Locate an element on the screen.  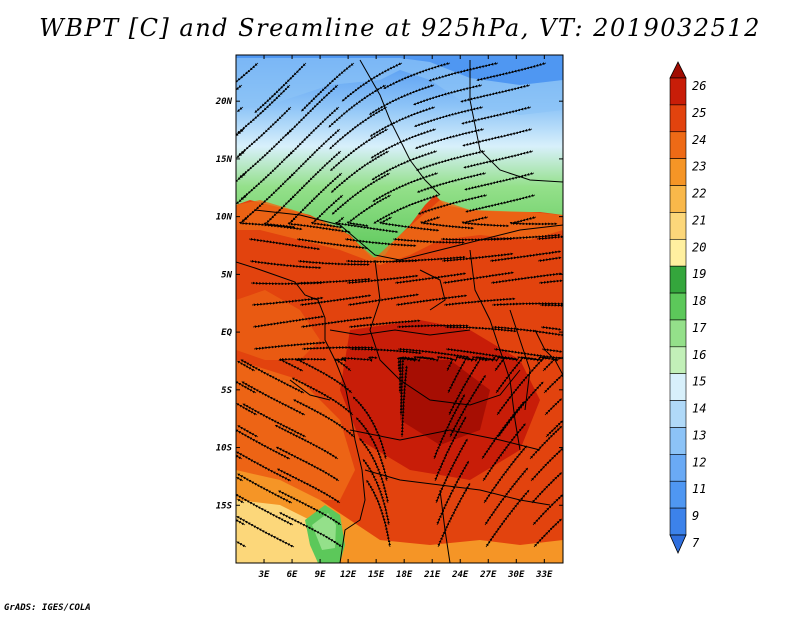
lat-tick-label: 15N is located at coordinates (224, 160).